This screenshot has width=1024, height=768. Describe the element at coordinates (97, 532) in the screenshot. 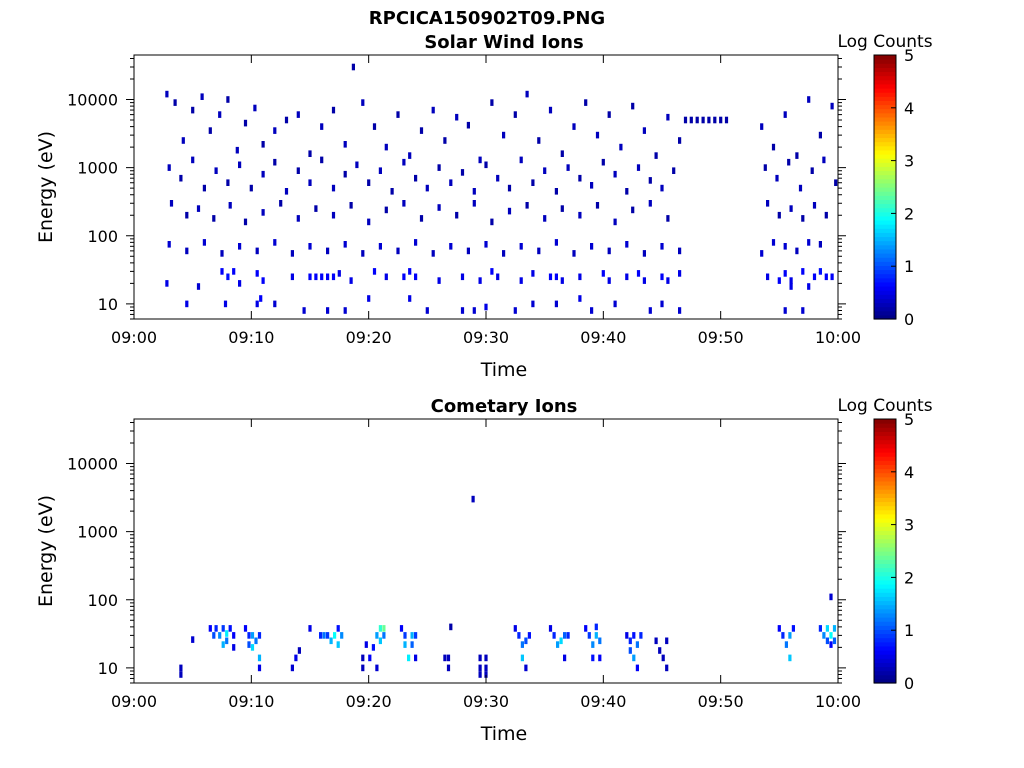

I see `y-tick-label: 1000` at that location.